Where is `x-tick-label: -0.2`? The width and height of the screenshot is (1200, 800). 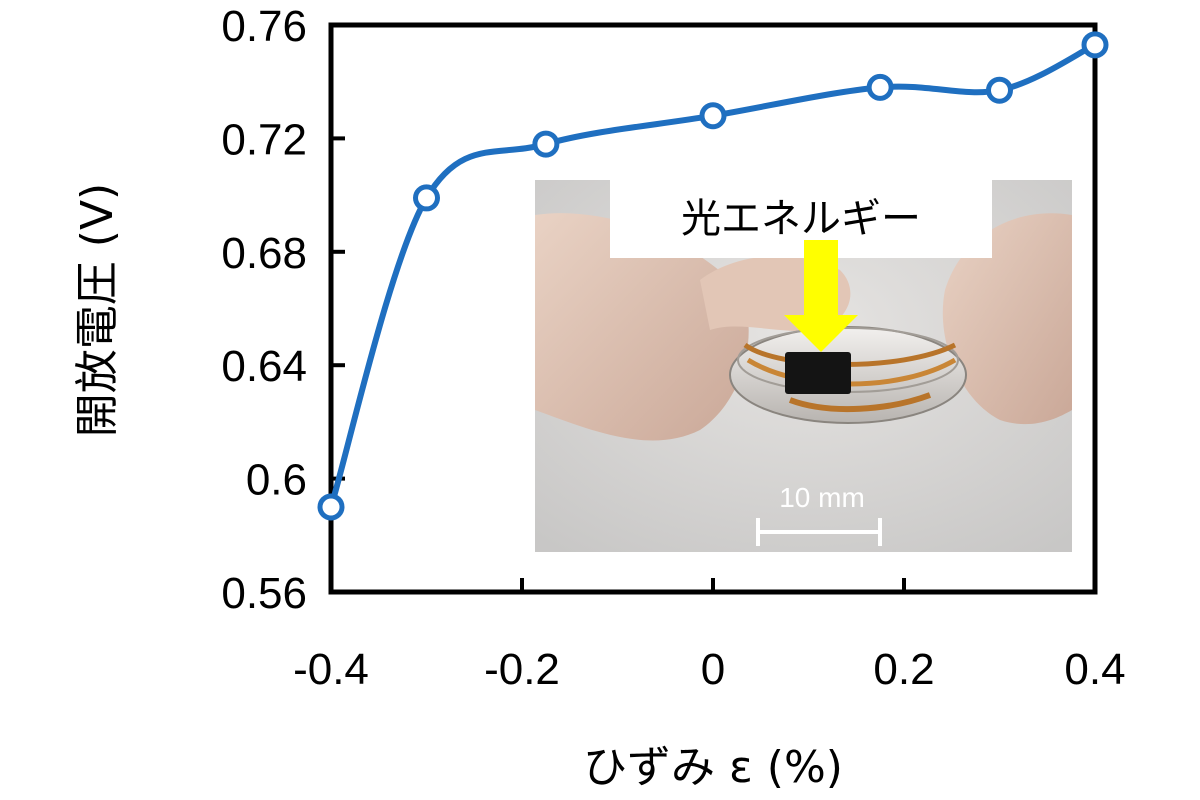
x-tick-label: -0.2 is located at coordinates (522, 669).